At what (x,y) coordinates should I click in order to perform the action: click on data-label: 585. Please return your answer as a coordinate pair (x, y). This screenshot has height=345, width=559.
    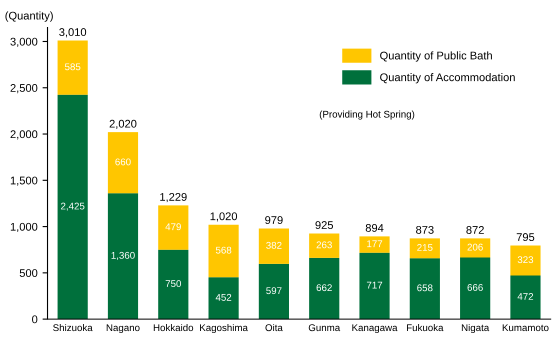
    Looking at the image, I should click on (72, 66).